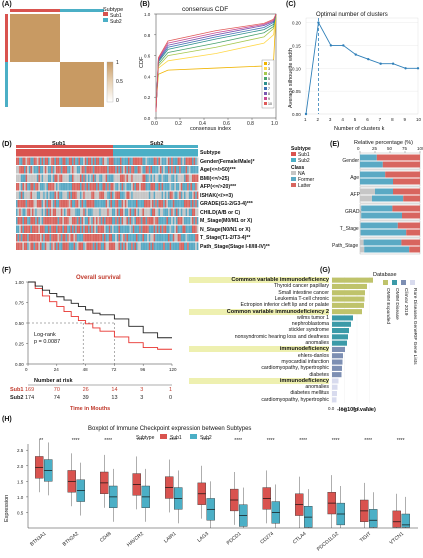  What do you see at coordinates (398, 157) in the screenshot?
I see `stacked-bar-seg` at bounding box center [398, 157].